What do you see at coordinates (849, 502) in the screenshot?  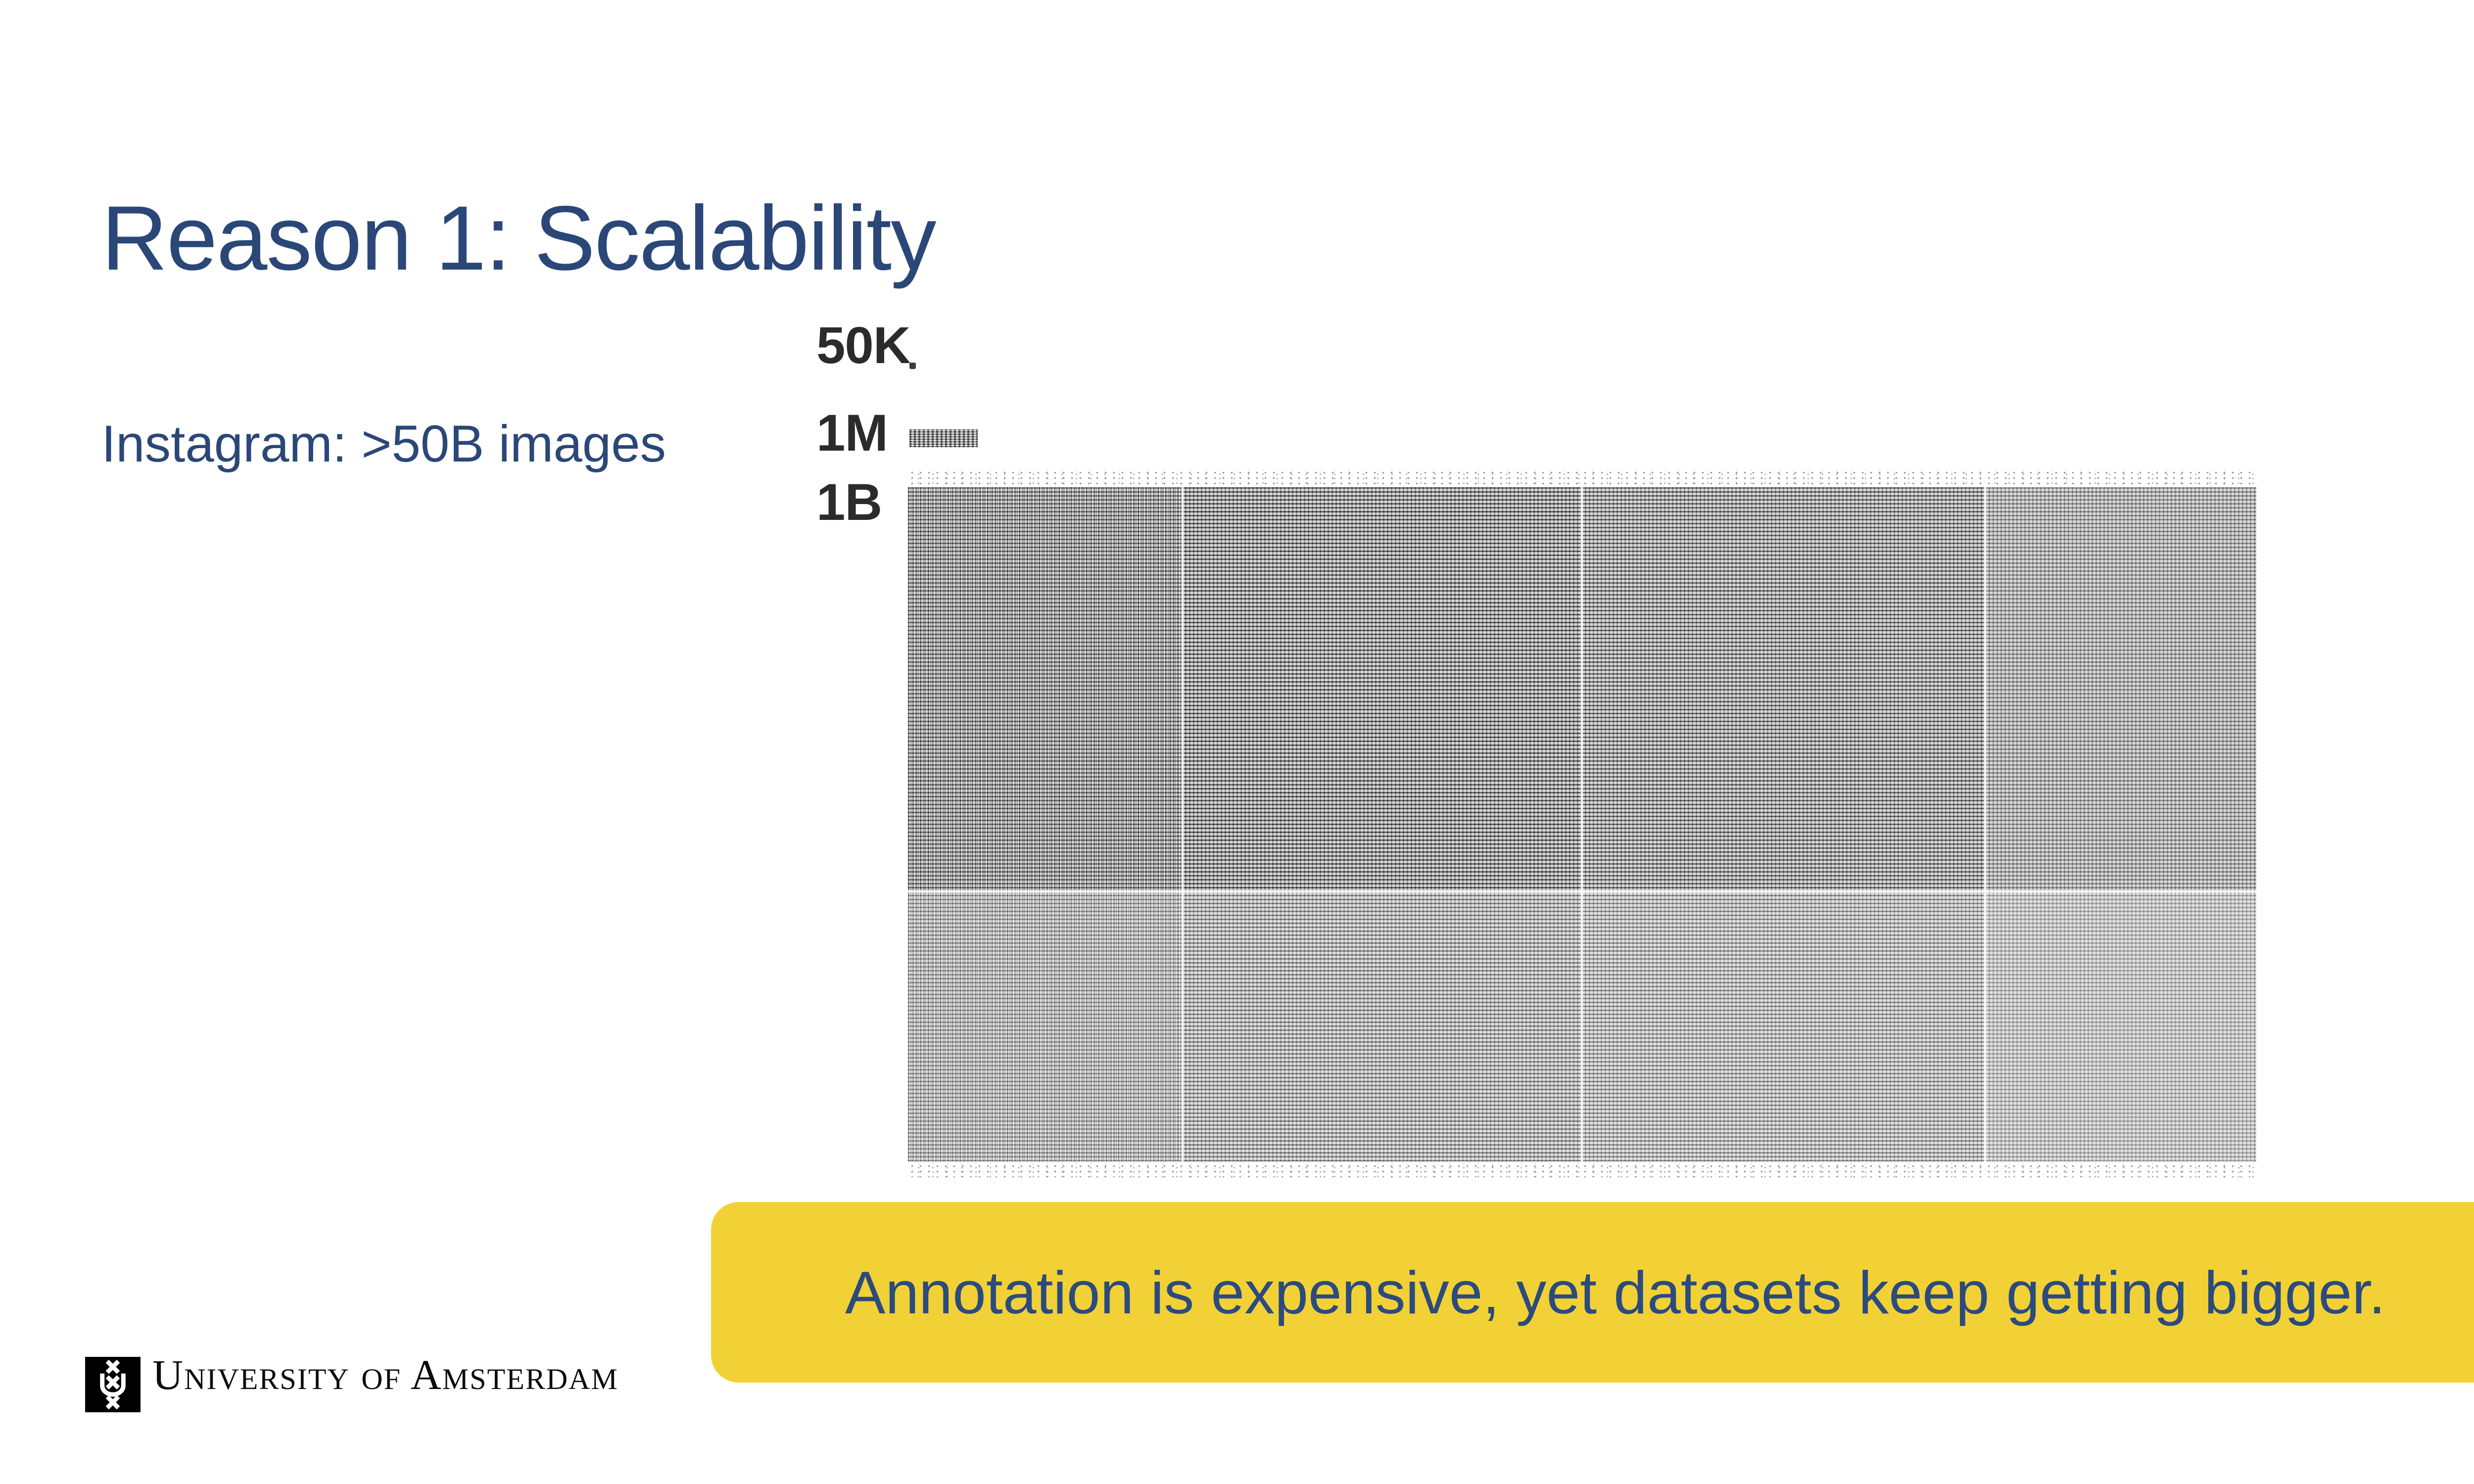 I see `scale-label-1b: 1B` at bounding box center [849, 502].